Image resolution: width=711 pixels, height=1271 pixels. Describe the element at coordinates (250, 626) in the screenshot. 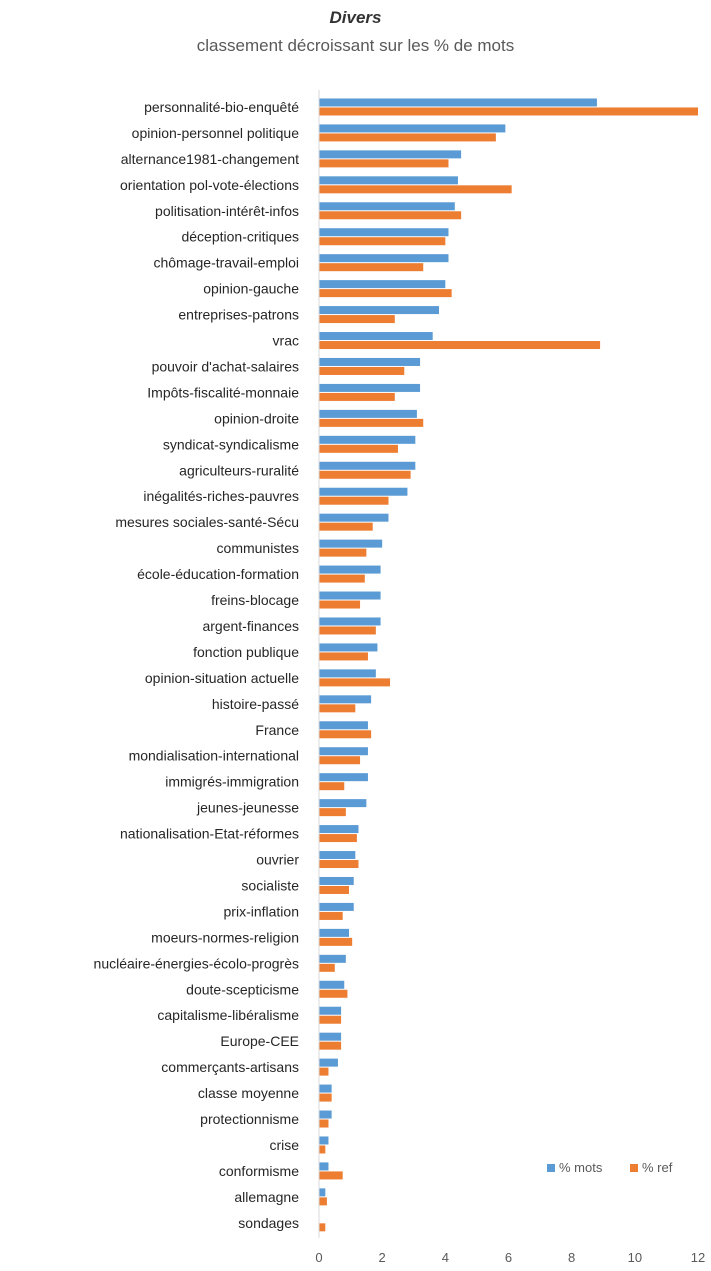

I see `category-label: argent-finances` at that location.